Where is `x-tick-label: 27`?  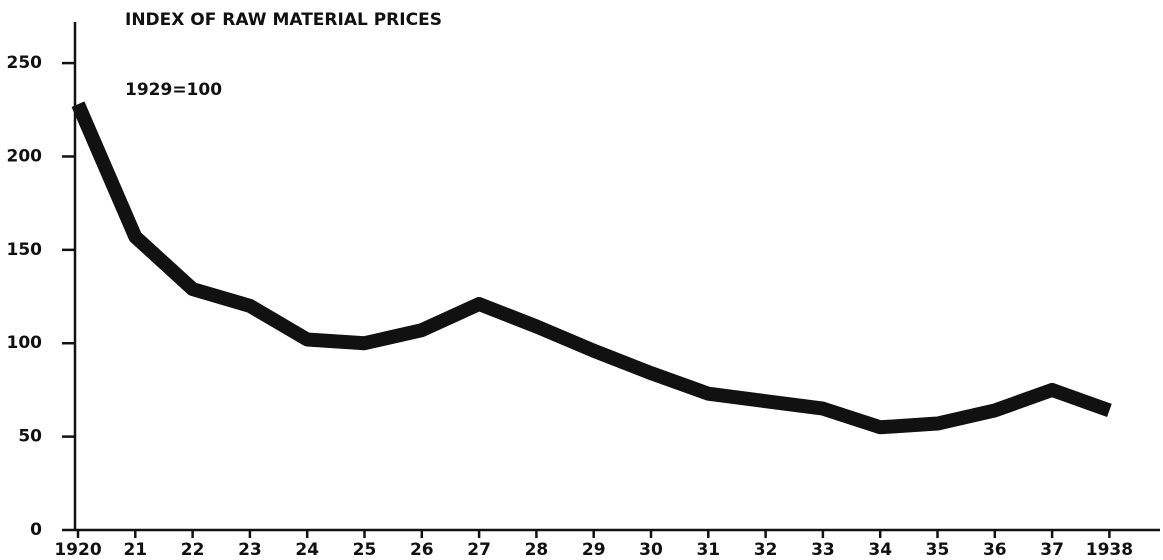
x-tick-label: 27 is located at coordinates (479, 550).